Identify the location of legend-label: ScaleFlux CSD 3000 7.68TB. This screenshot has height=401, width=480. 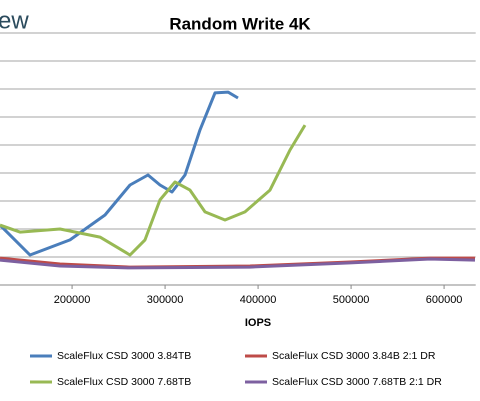
(124, 382).